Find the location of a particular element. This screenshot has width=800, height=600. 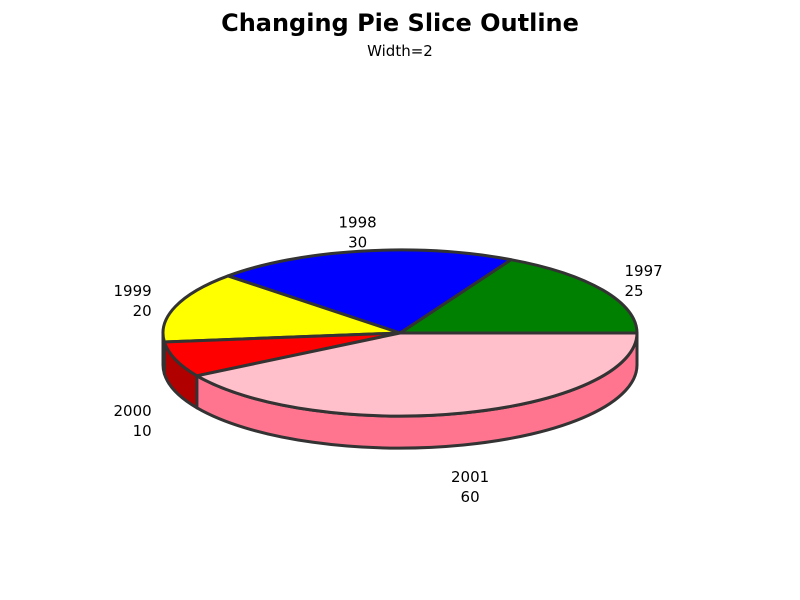

slice-label-category: 1999 is located at coordinates (133, 291).